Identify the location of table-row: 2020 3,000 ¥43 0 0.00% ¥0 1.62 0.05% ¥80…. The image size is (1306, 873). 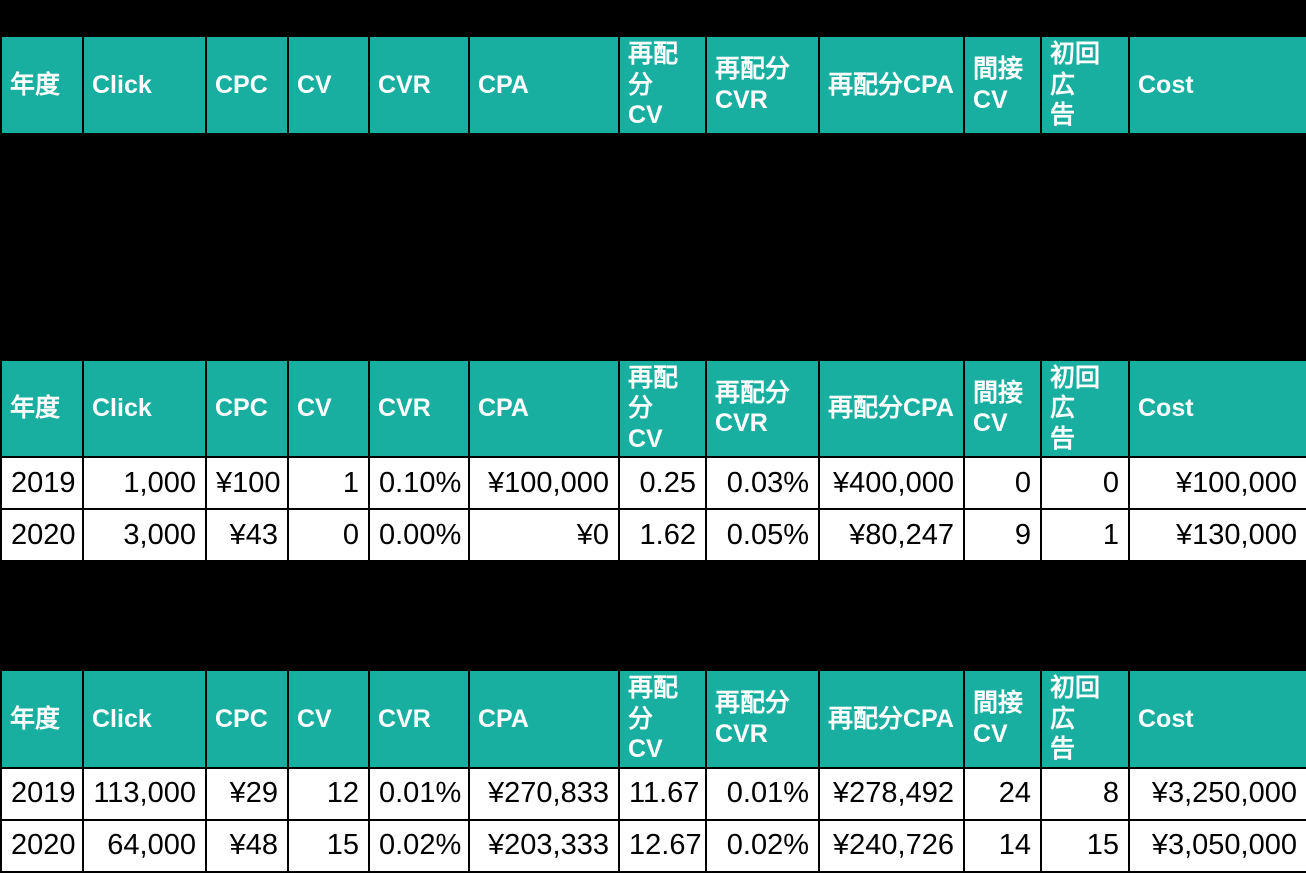
(653, 535).